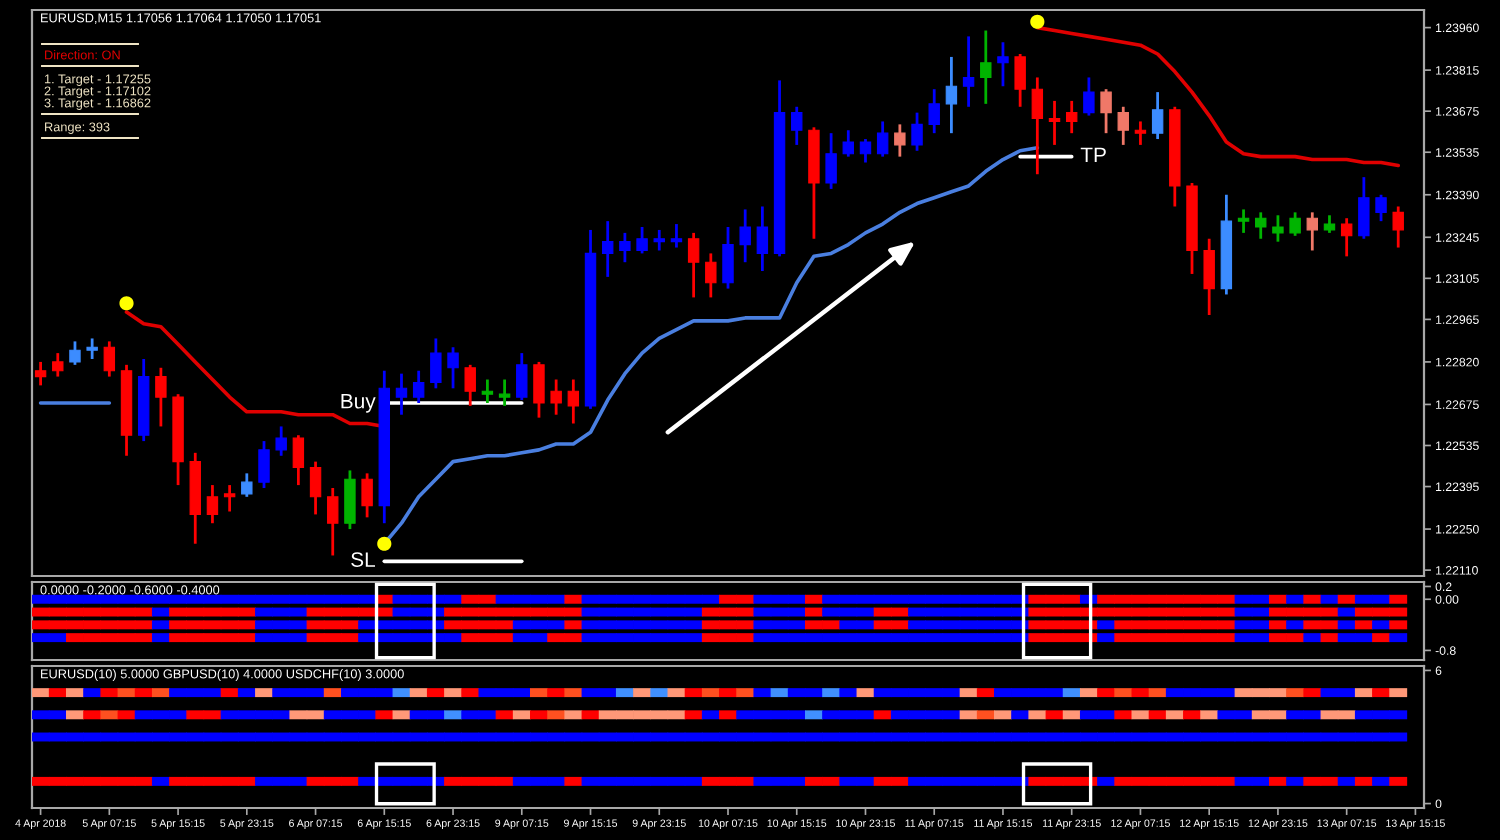 The width and height of the screenshot is (1500, 840). I want to click on series-label: Buy, so click(358, 403).